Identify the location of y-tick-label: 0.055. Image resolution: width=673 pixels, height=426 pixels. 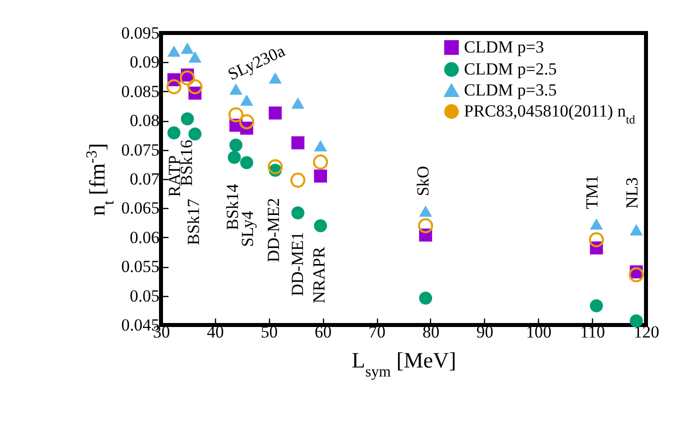
(140, 266).